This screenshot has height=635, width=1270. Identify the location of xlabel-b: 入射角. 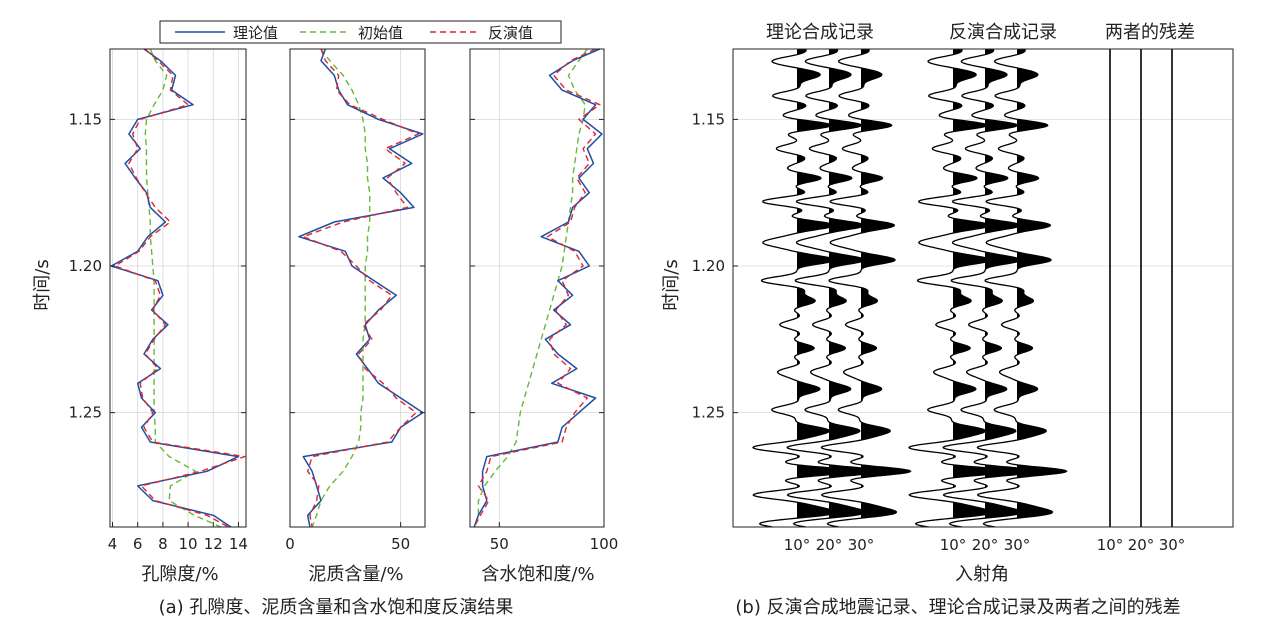
(982, 574).